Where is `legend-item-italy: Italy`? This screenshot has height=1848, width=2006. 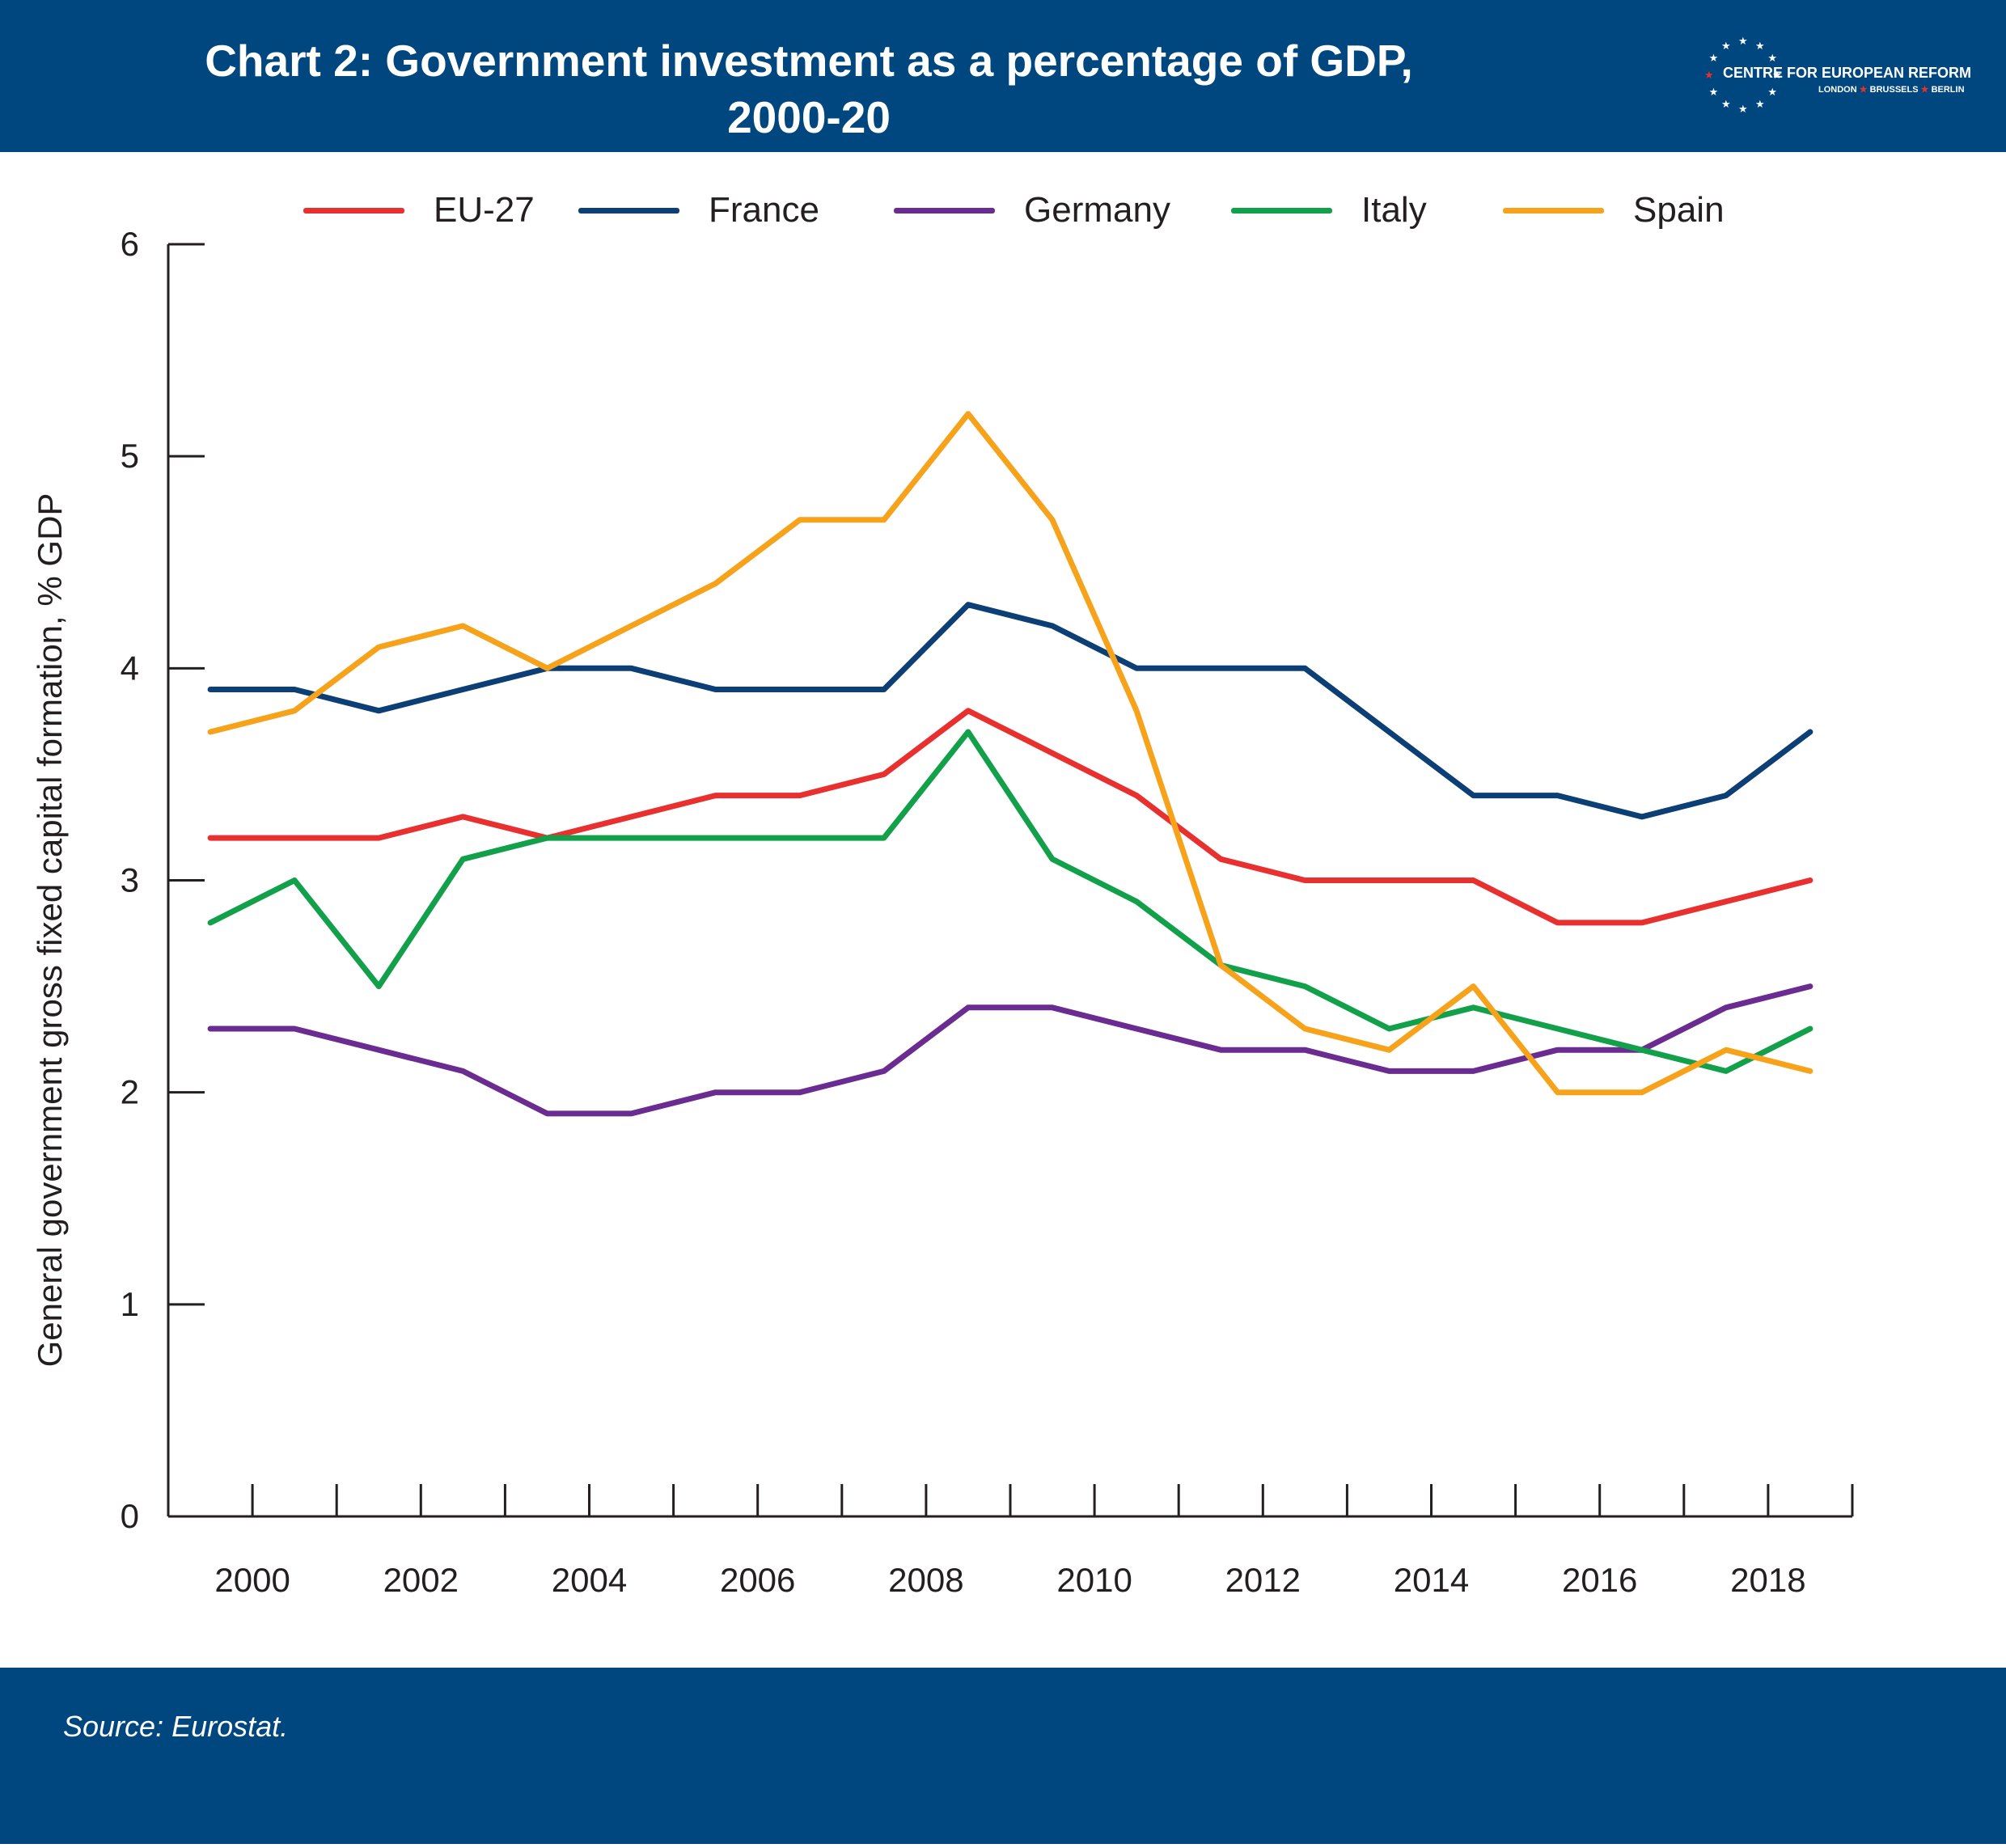 legend-item-italy: Italy is located at coordinates (1329, 211).